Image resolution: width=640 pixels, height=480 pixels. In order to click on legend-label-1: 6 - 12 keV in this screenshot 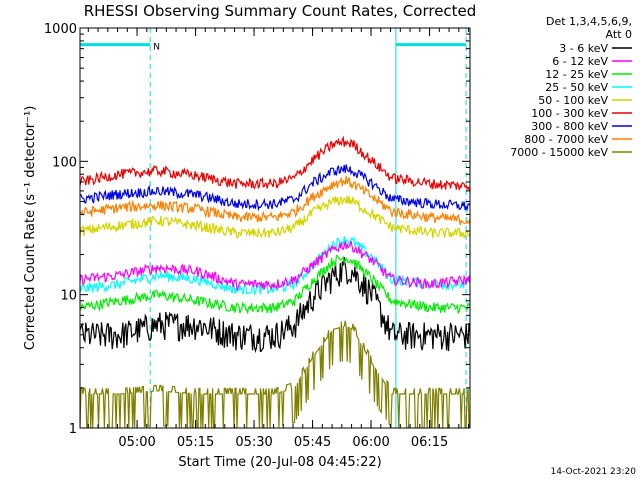, I will do `click(580, 61)`.